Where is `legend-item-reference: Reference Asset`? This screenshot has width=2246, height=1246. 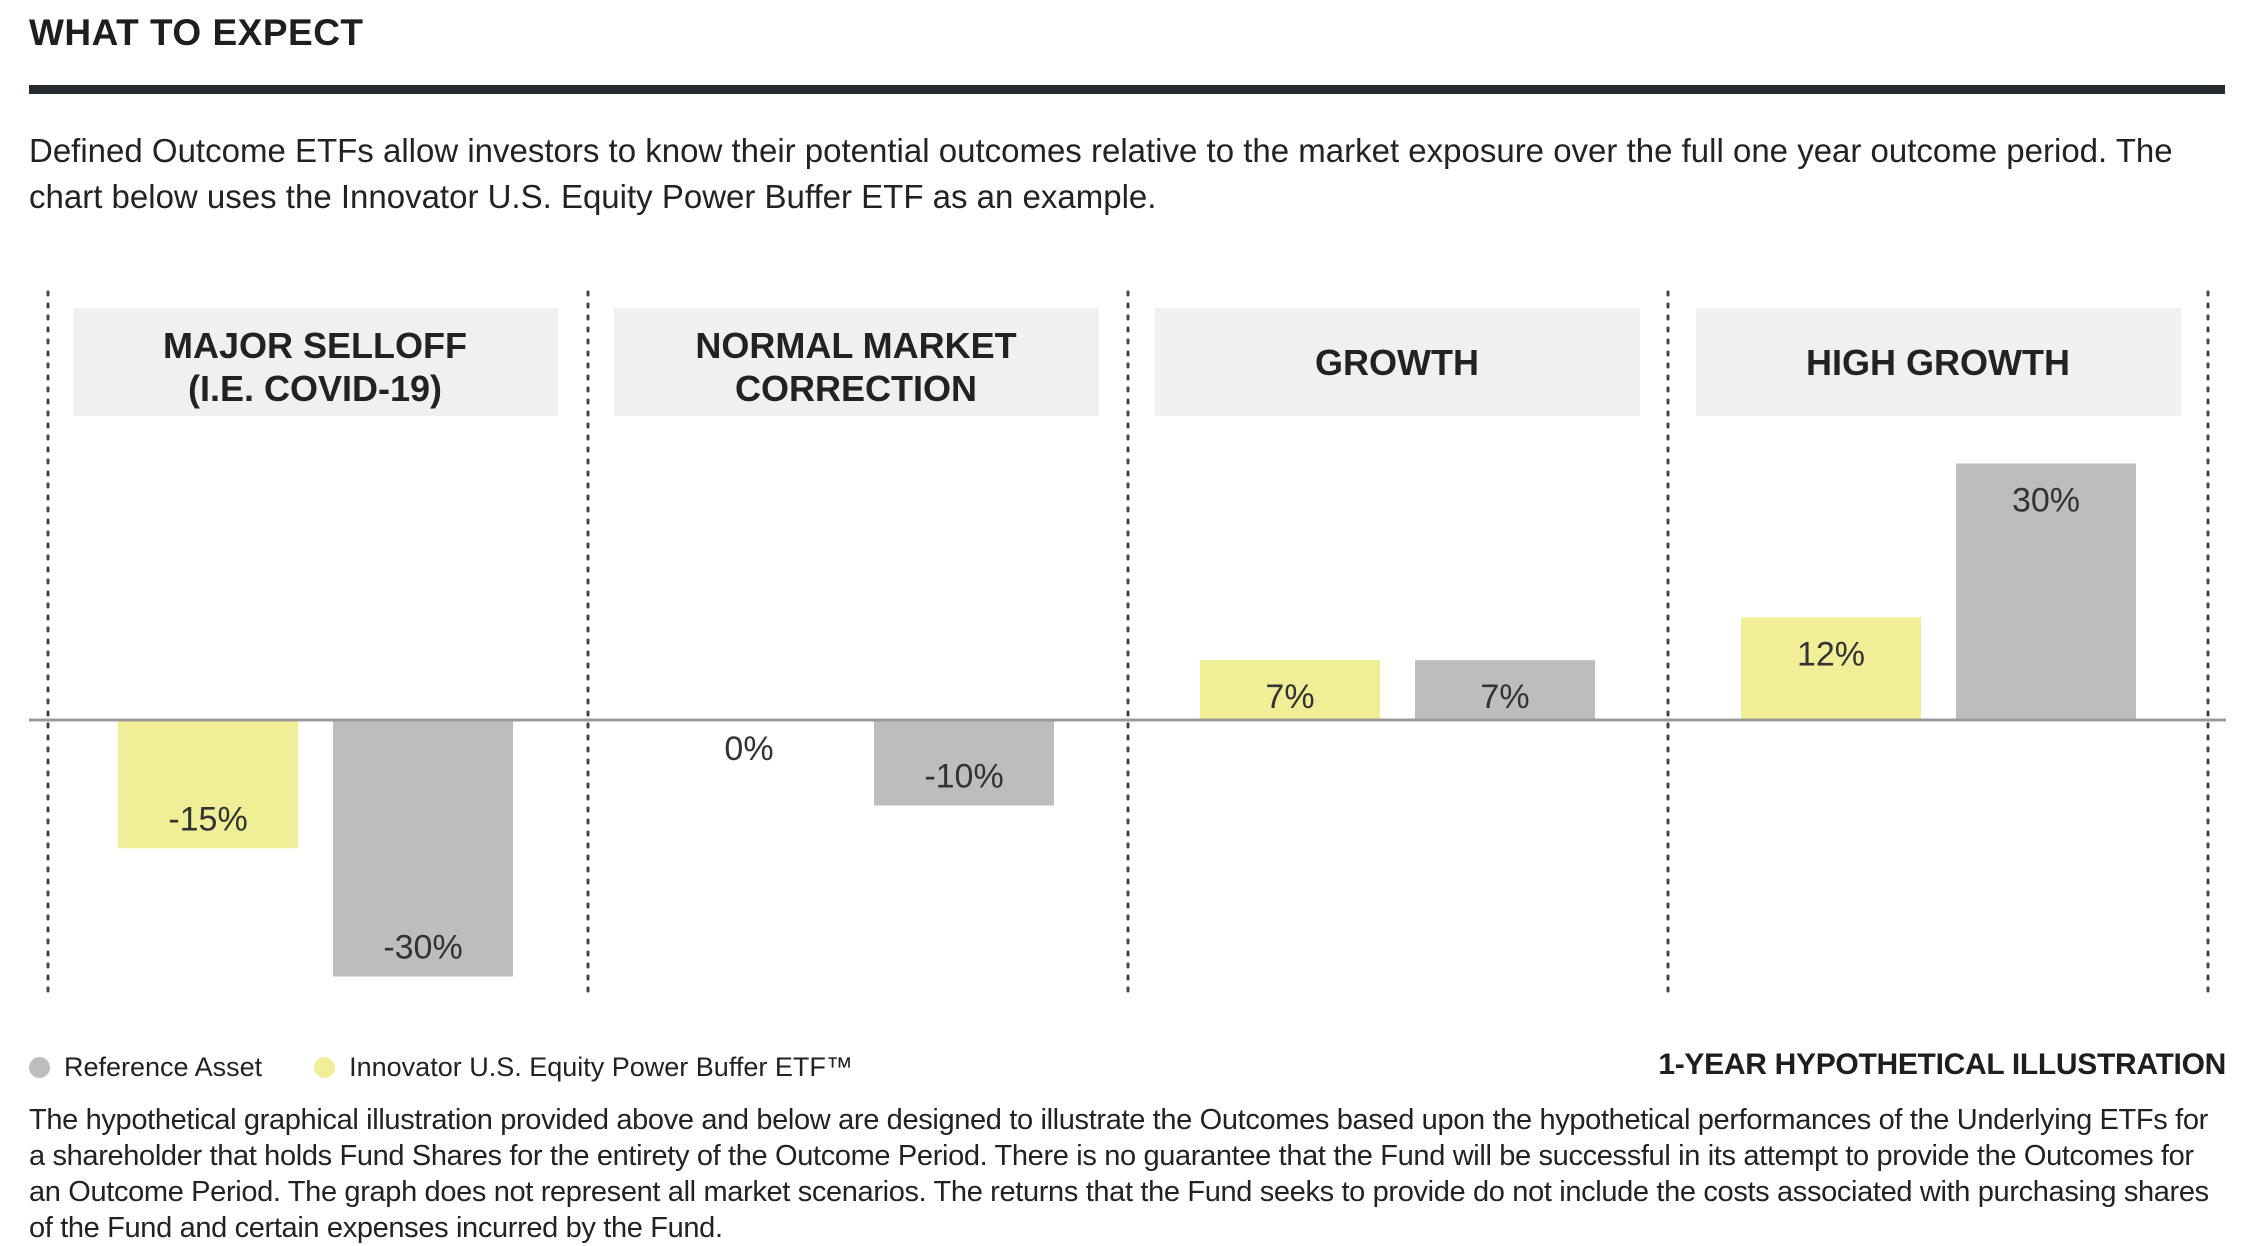
legend-item-reference: Reference Asset is located at coordinates (145, 1067).